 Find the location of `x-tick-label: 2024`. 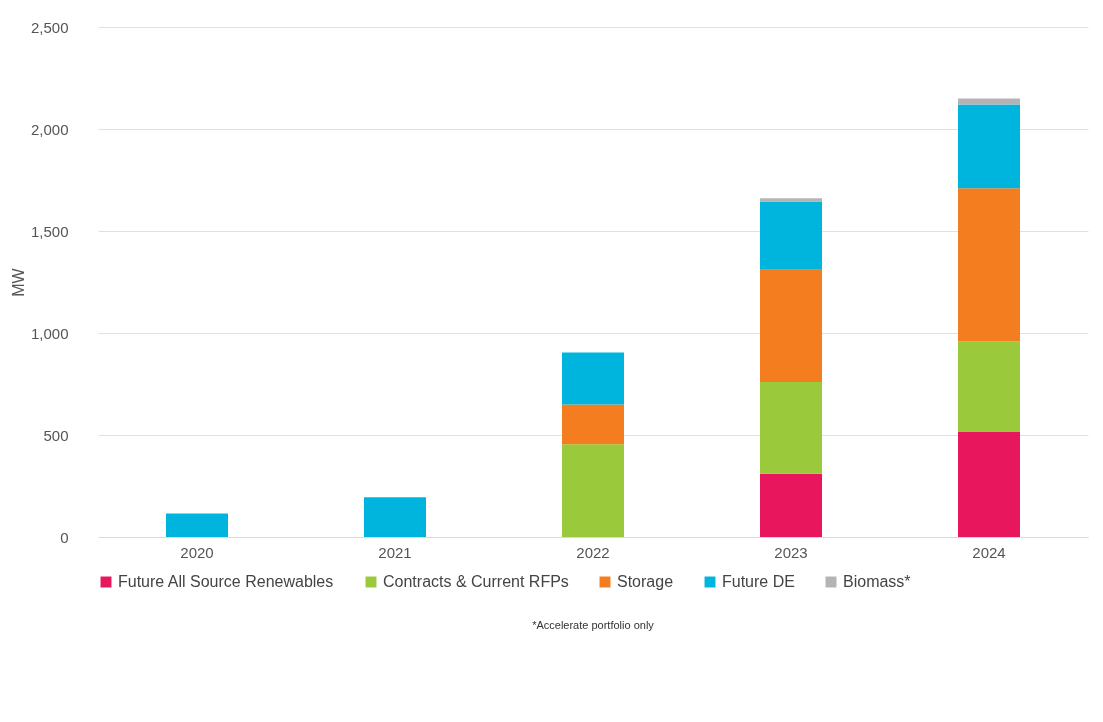

x-tick-label: 2024 is located at coordinates (989, 552).